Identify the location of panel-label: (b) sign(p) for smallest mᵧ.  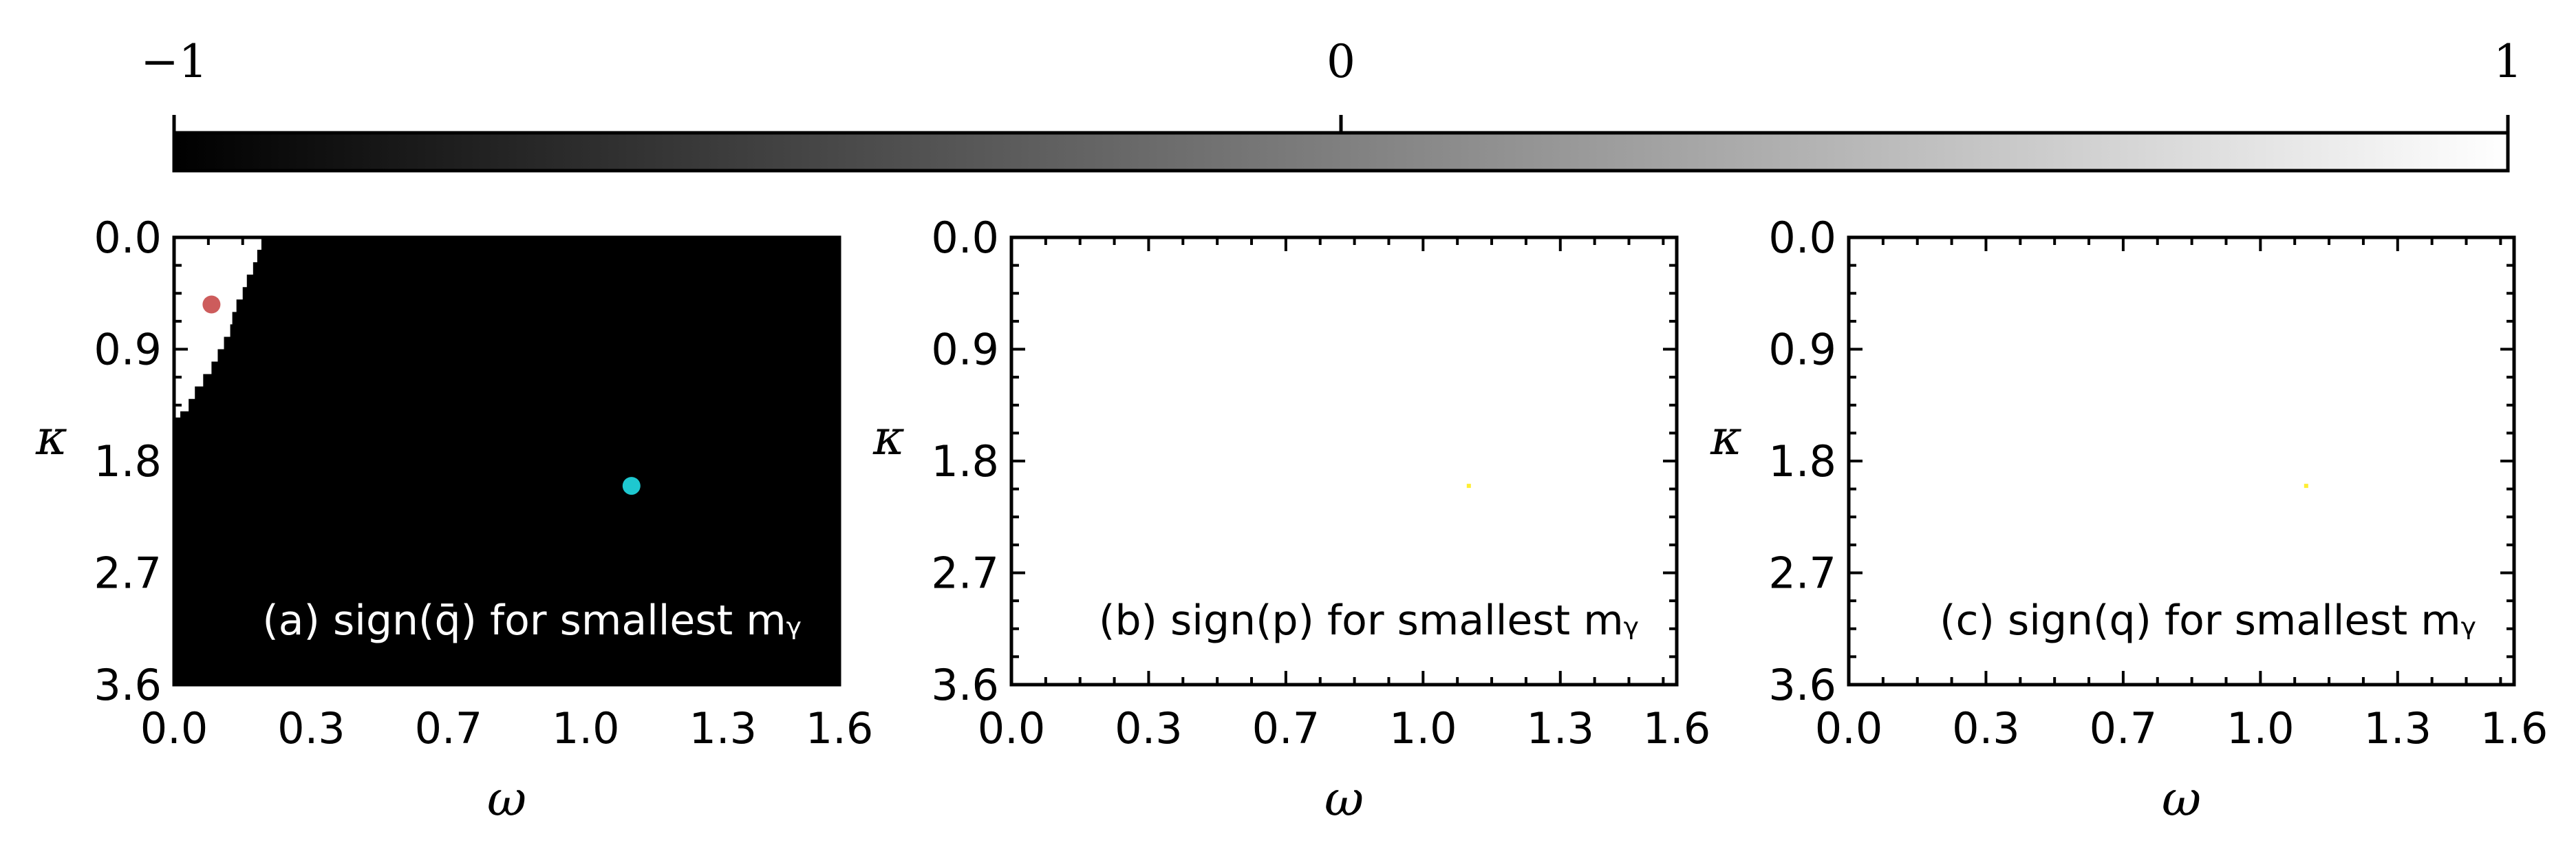
(1369, 621).